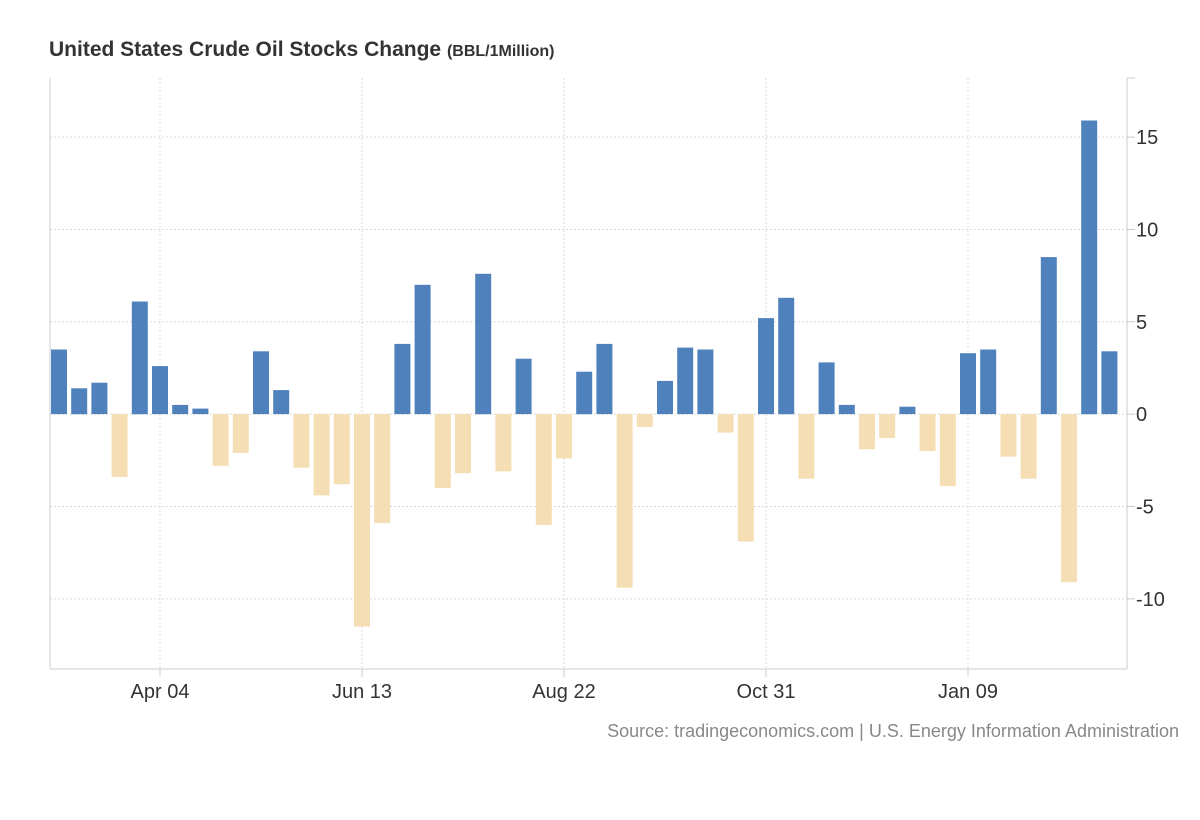 This screenshot has width=1200, height=820. I want to click on x-tick-label: Oct 31, so click(766, 692).